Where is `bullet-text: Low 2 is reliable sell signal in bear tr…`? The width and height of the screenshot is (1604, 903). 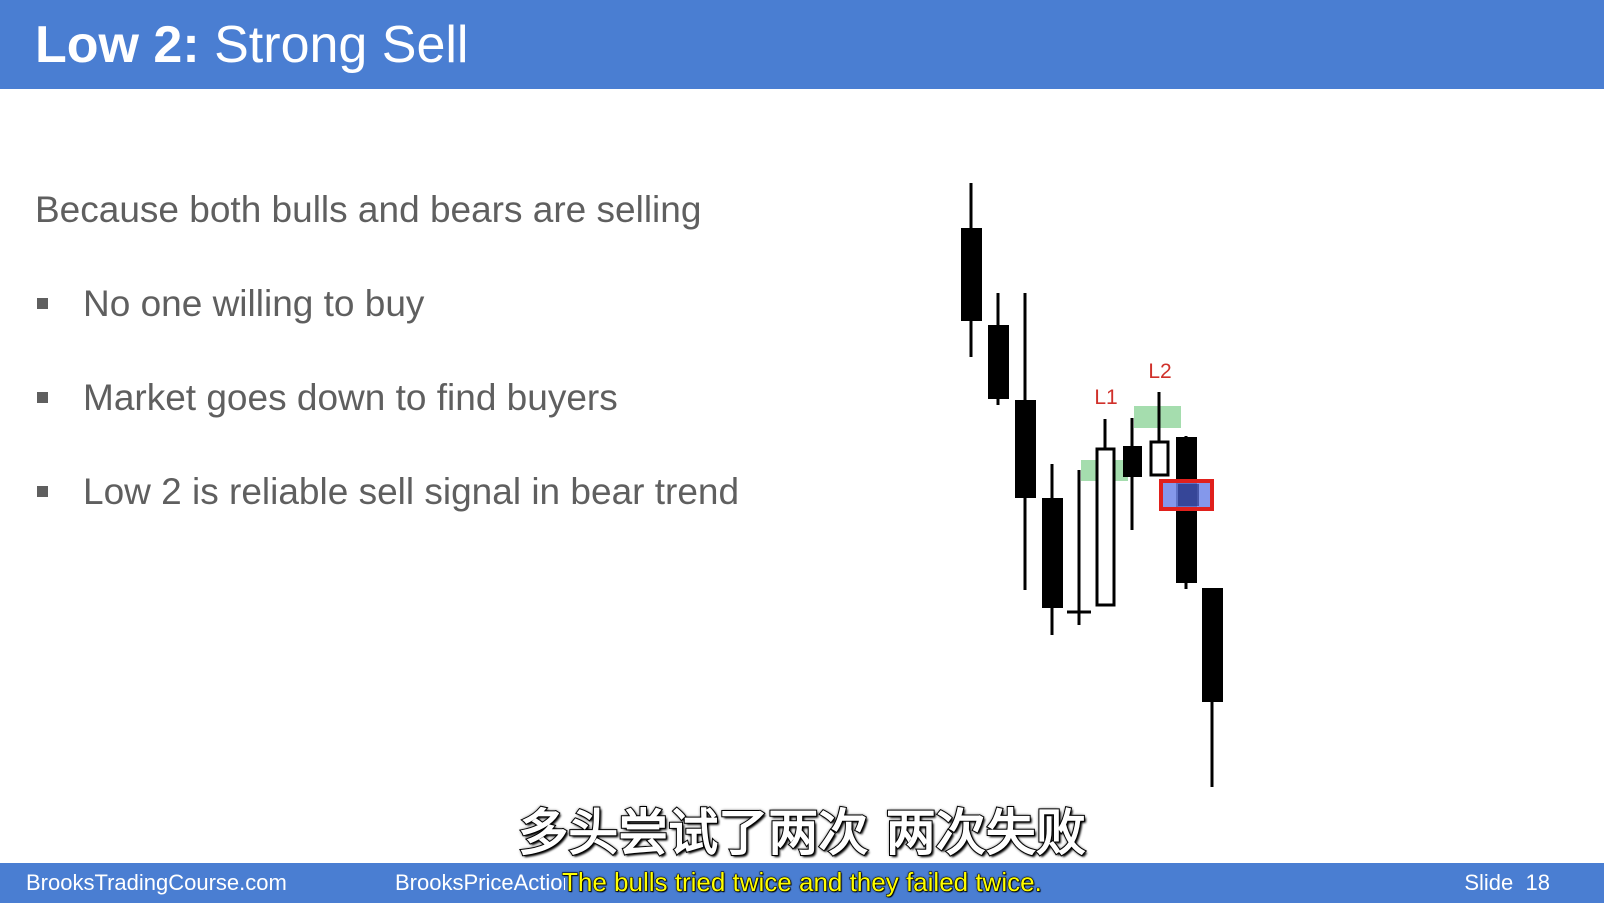 bullet-text: Low 2 is reliable sell signal in bear tr… is located at coordinates (411, 491).